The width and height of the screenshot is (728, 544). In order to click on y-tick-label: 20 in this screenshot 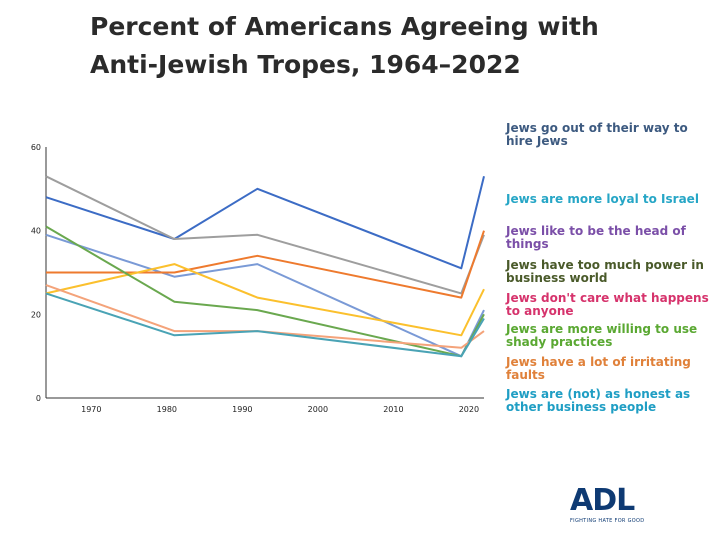, I will do `click(36, 314)`.